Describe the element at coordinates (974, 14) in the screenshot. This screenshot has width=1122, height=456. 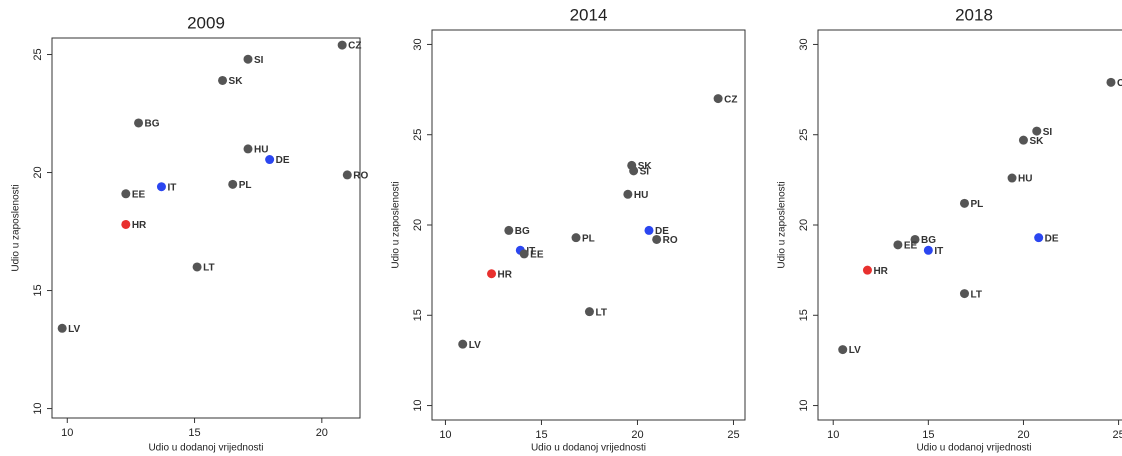
I see `chart-title: 2018` at that location.